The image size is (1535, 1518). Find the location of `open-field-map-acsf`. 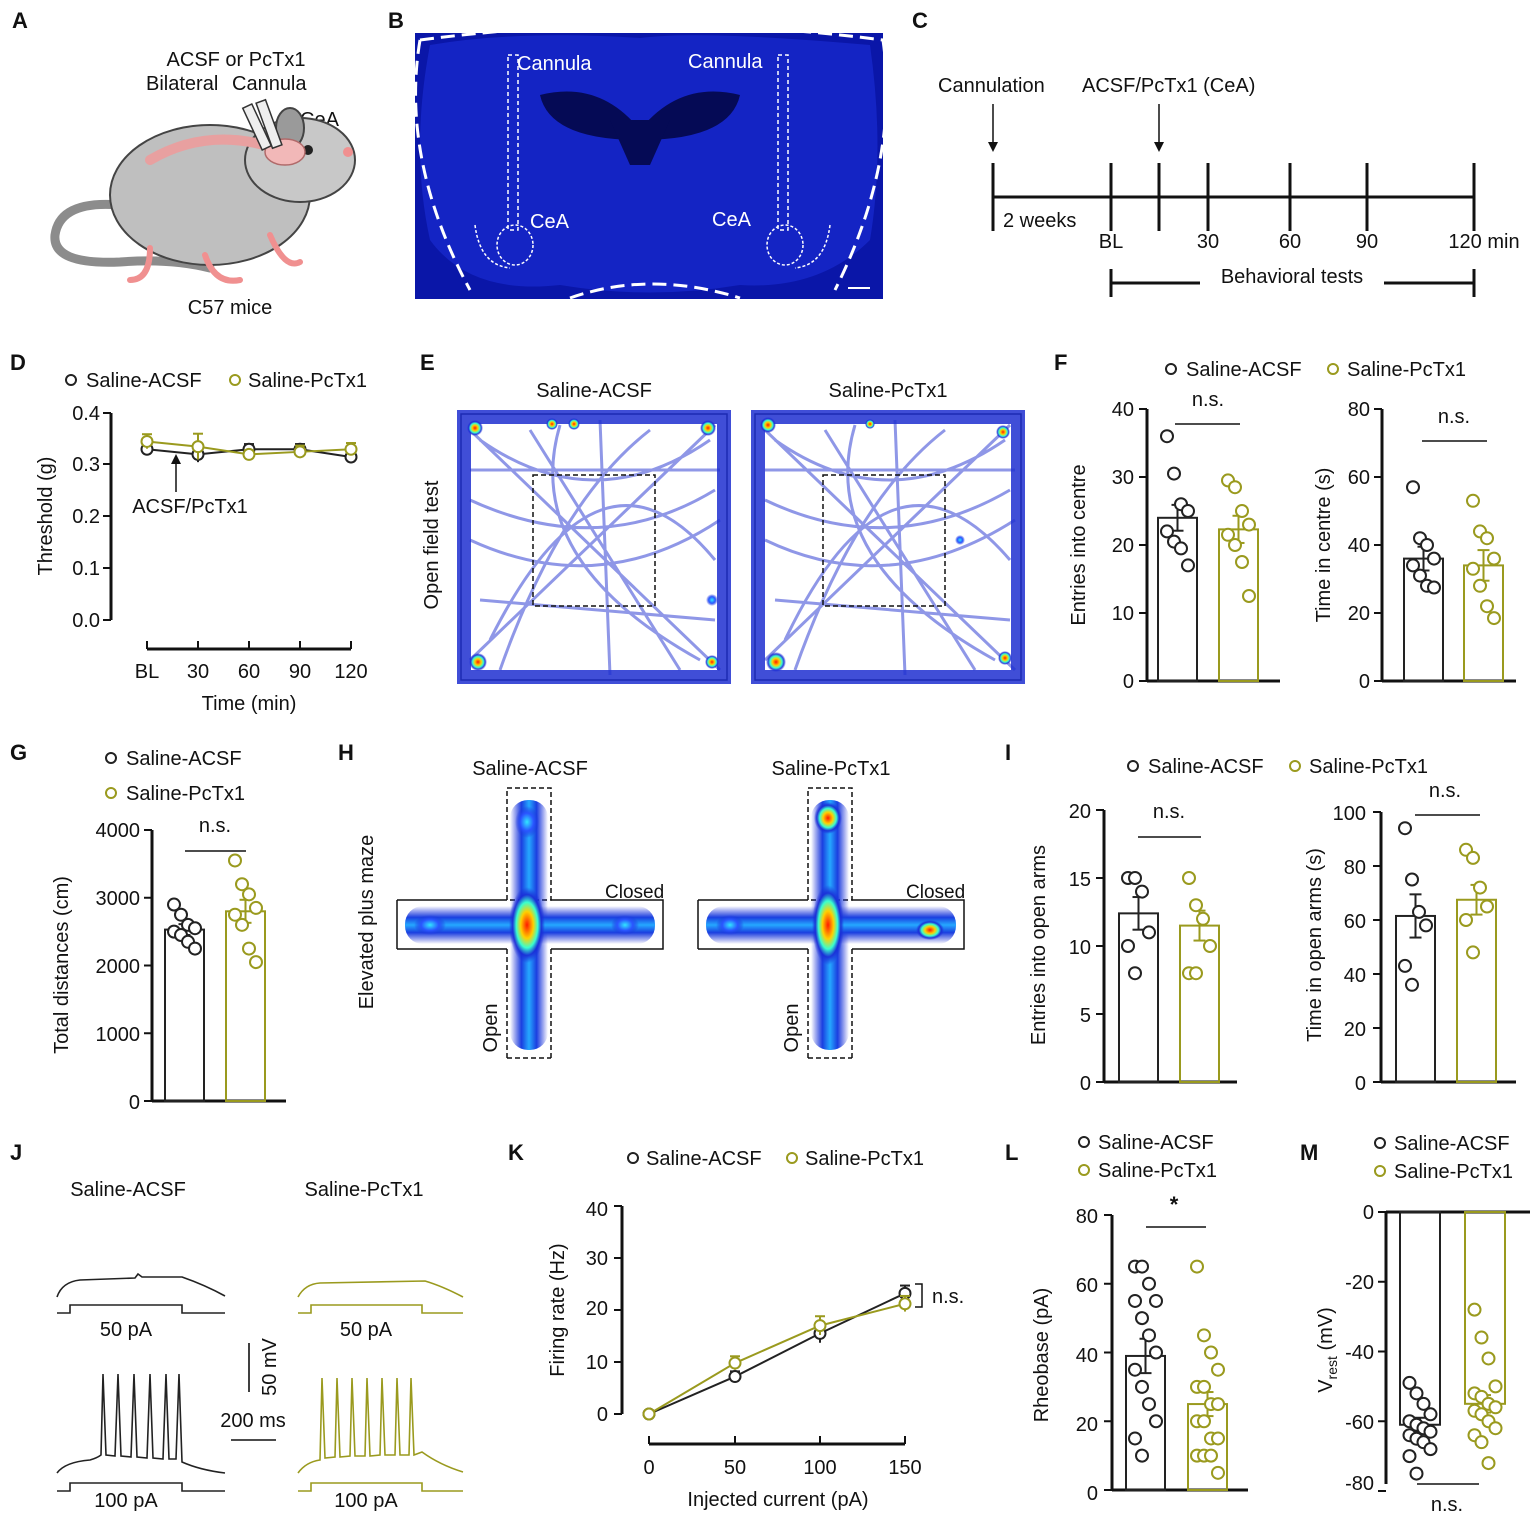

open-field-map-acsf is located at coordinates (594, 547).